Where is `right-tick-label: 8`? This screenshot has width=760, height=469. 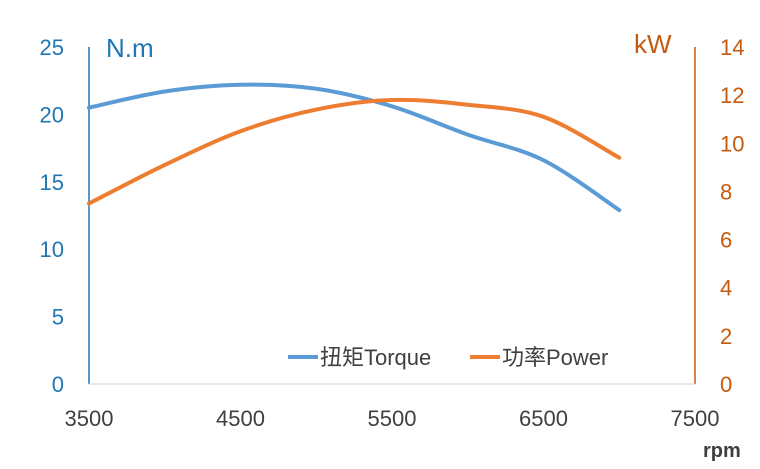 right-tick-label: 8 is located at coordinates (726, 191).